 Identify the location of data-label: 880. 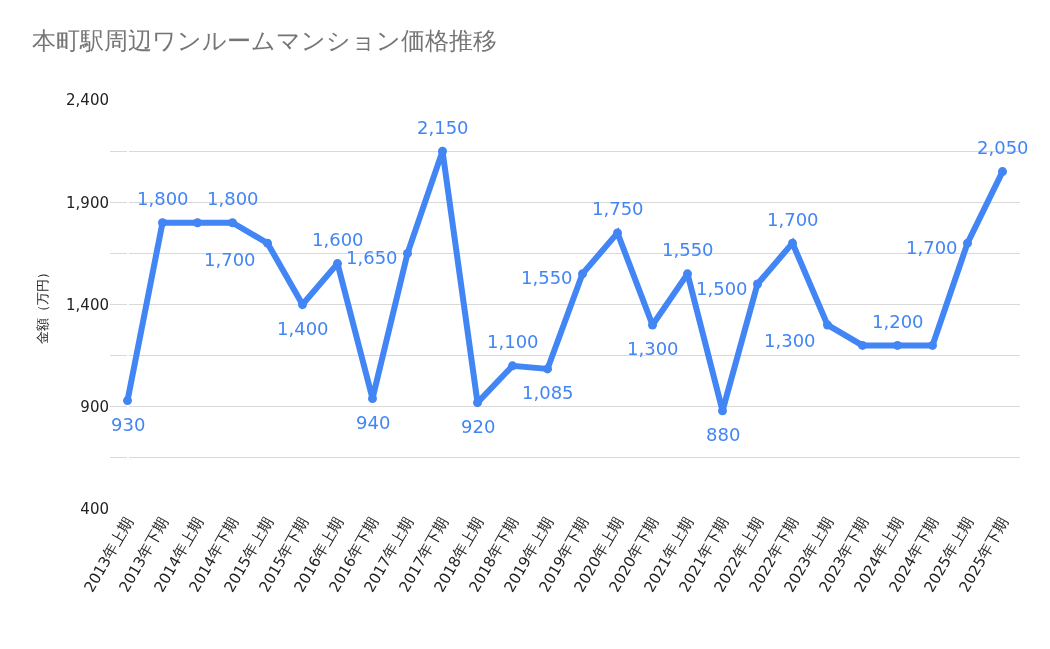
(723, 434).